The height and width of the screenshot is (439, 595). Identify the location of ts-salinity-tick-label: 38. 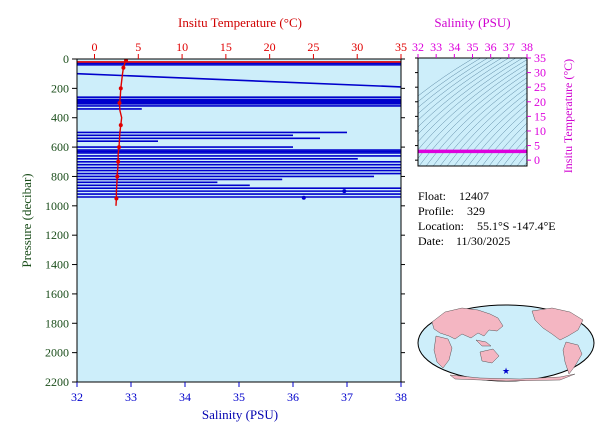
(527, 47).